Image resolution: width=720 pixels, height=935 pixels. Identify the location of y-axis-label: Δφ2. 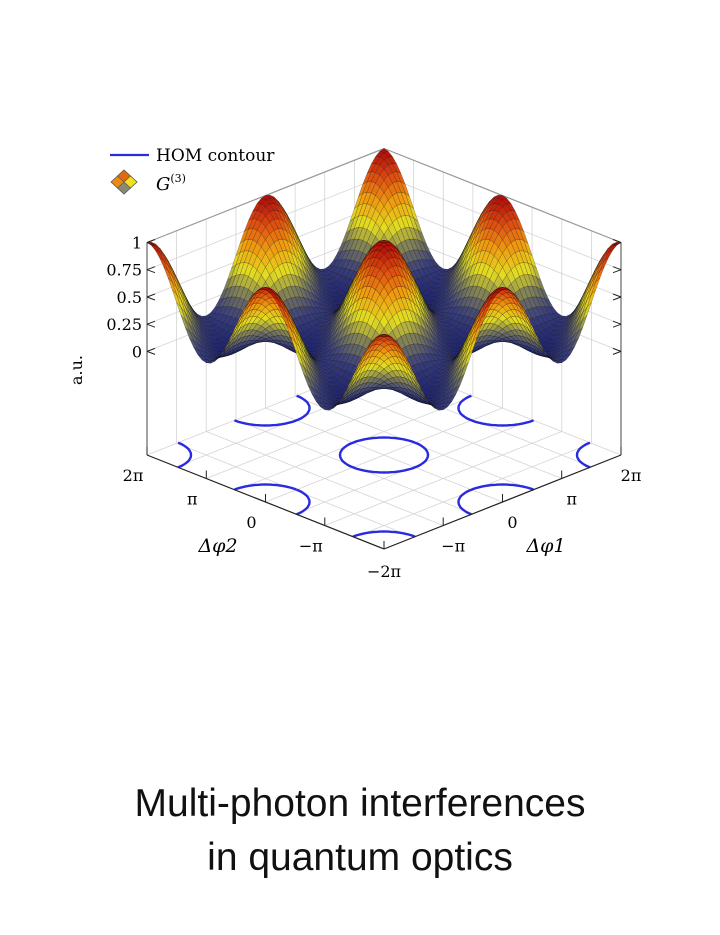
(217, 546).